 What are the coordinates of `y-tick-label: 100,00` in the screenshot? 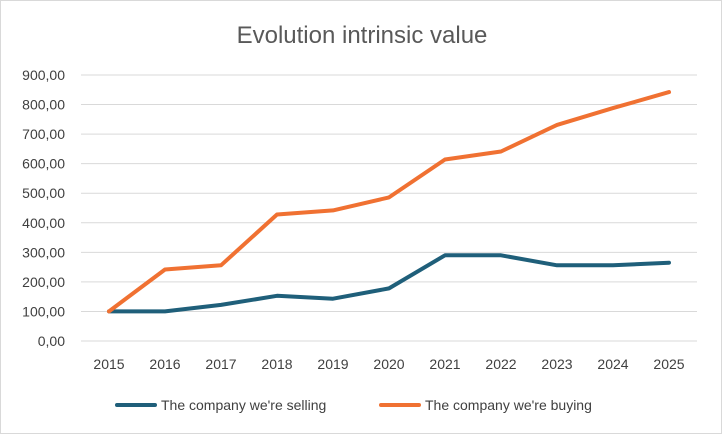 It's located at (43, 311).